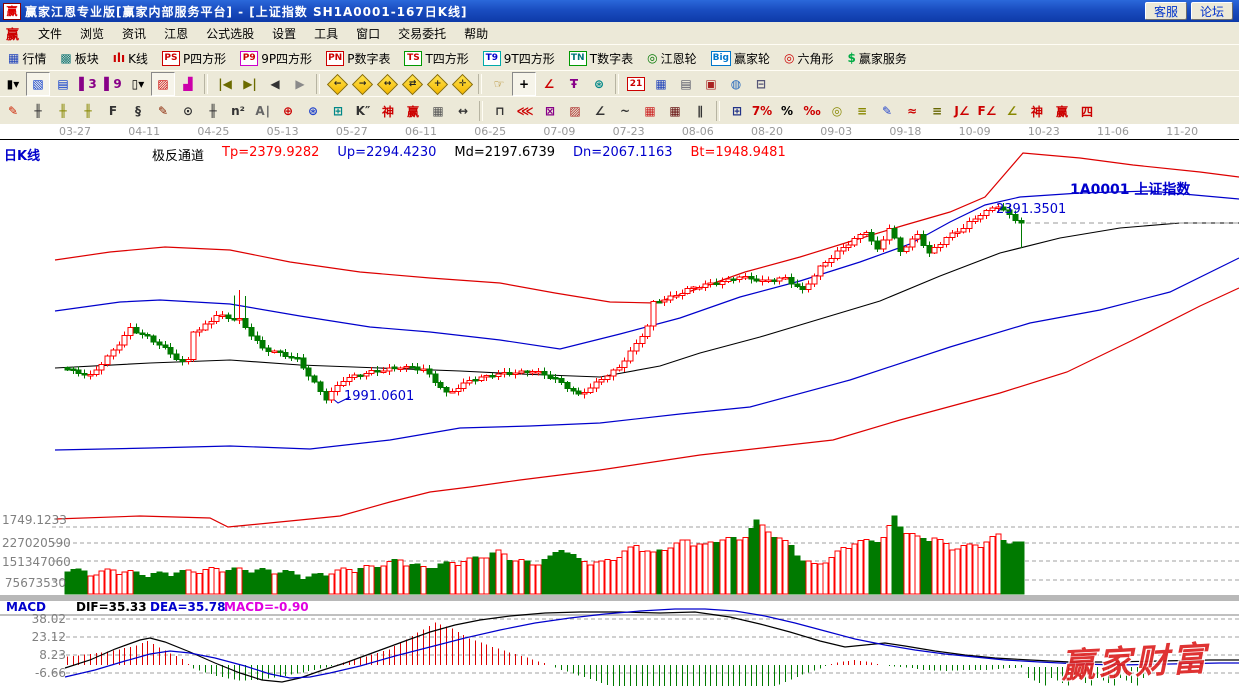  I want to click on n-square-button: n², so click(238, 111).